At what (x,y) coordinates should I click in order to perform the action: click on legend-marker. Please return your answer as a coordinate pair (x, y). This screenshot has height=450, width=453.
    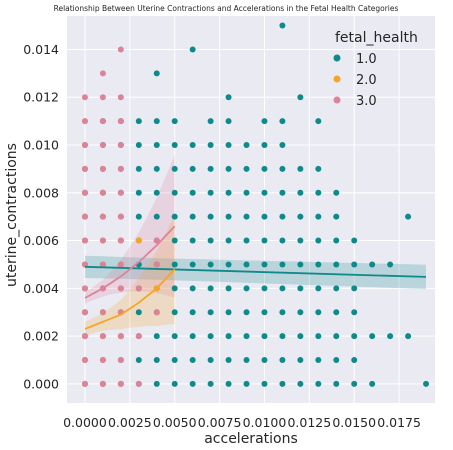
    Looking at the image, I should click on (337, 79).